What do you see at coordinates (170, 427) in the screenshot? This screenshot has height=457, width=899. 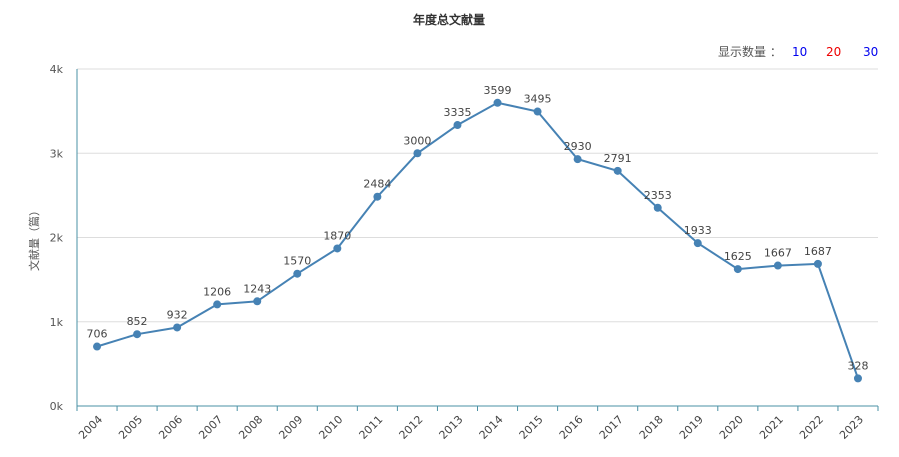 I see `x-tick-label: 2006` at bounding box center [170, 427].